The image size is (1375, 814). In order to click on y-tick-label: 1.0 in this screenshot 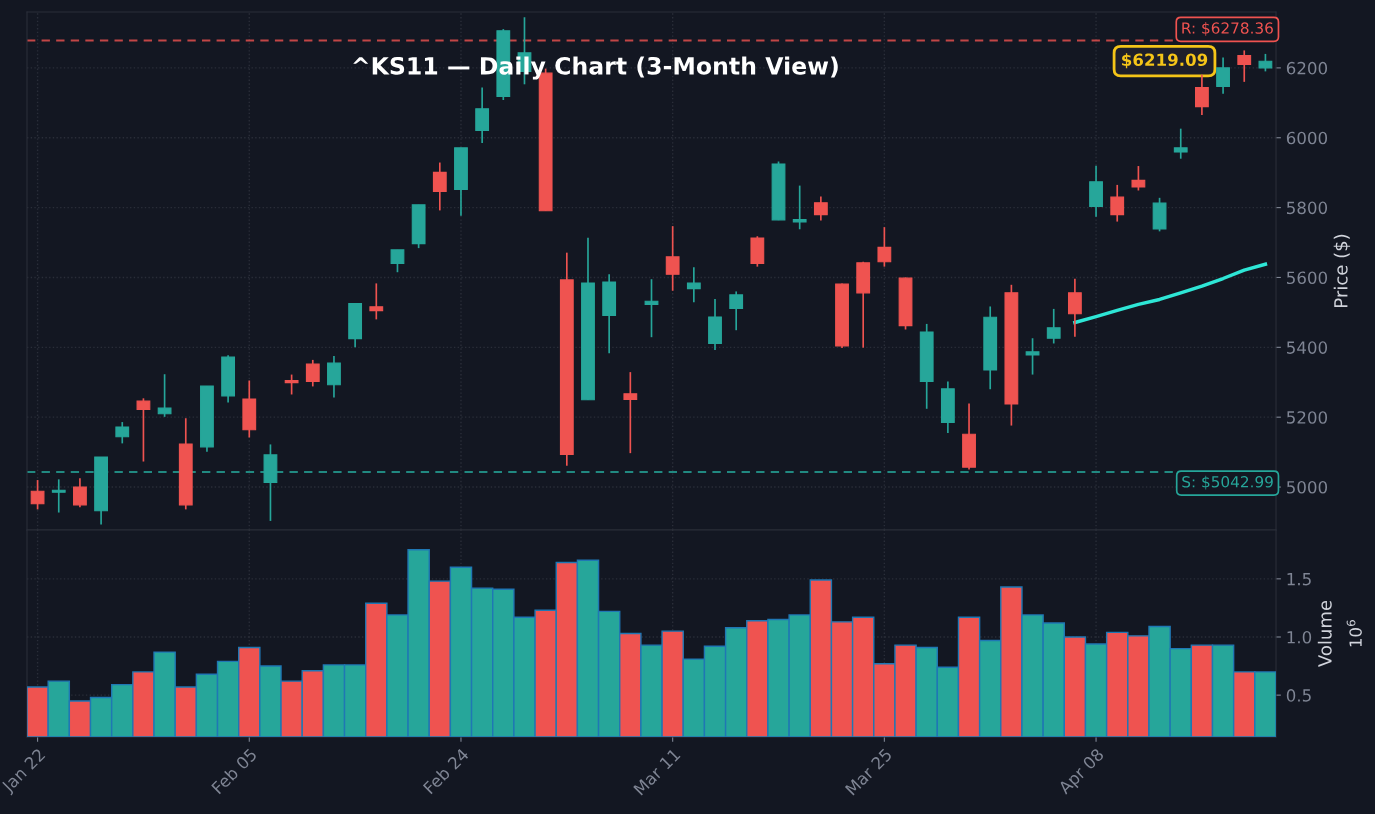, I will do `click(1299, 637)`.